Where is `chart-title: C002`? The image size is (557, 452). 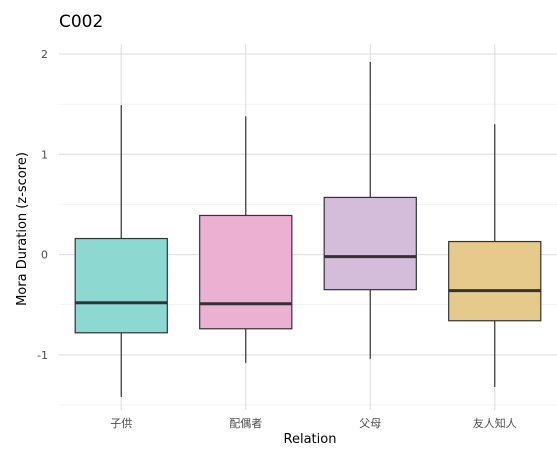
chart-title: C002 is located at coordinates (81, 22).